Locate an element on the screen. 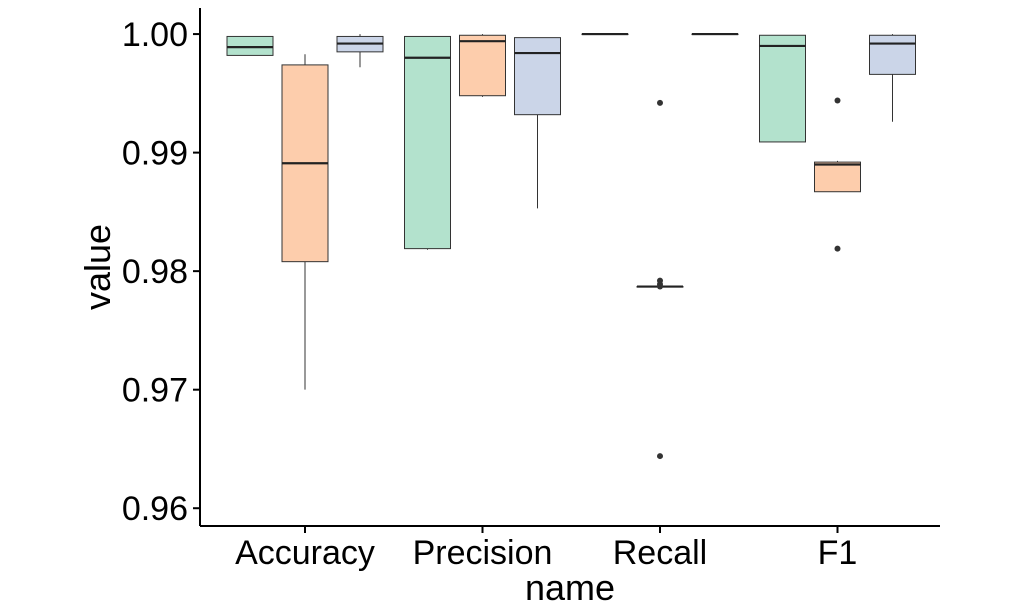 The height and width of the screenshot is (615, 1024). y-tick-label: 0.99 is located at coordinates (155, 154).